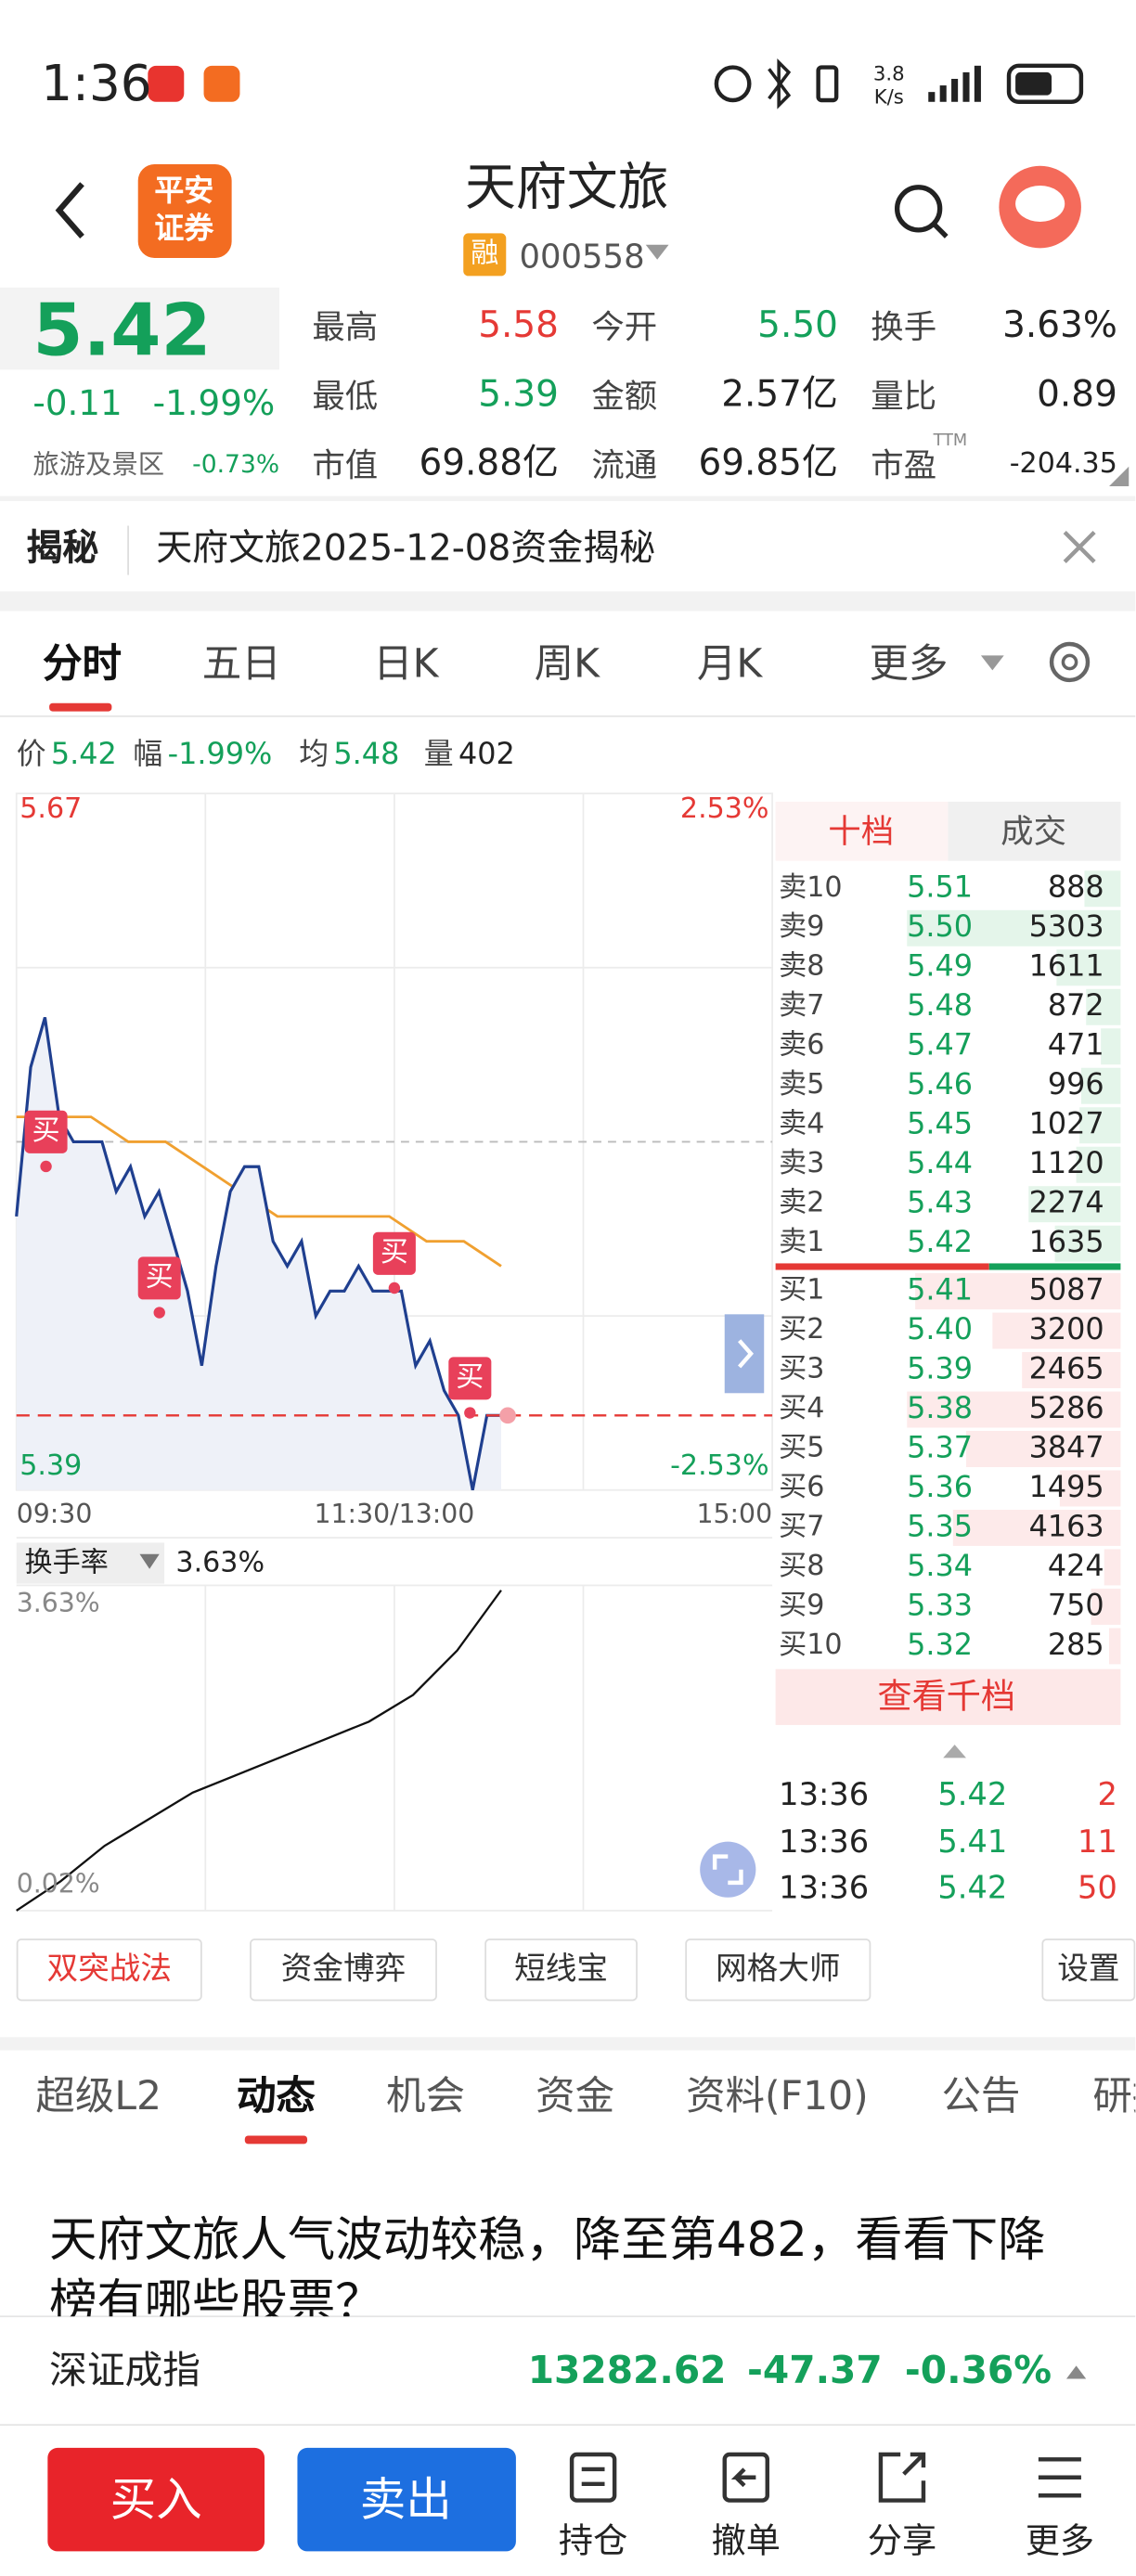 The image size is (1136, 2576). I want to click on content-tab: 公告, so click(981, 2096).